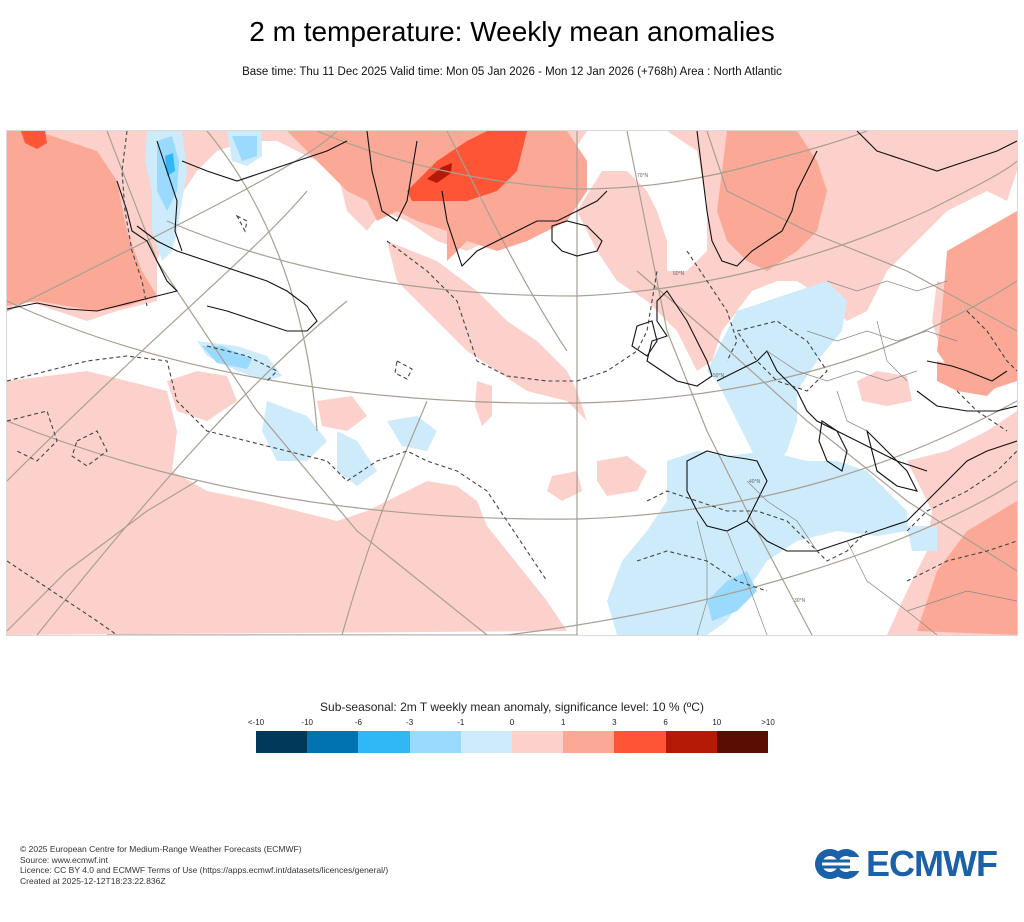  I want to click on lat-label-30n: 30°N, so click(800, 601).